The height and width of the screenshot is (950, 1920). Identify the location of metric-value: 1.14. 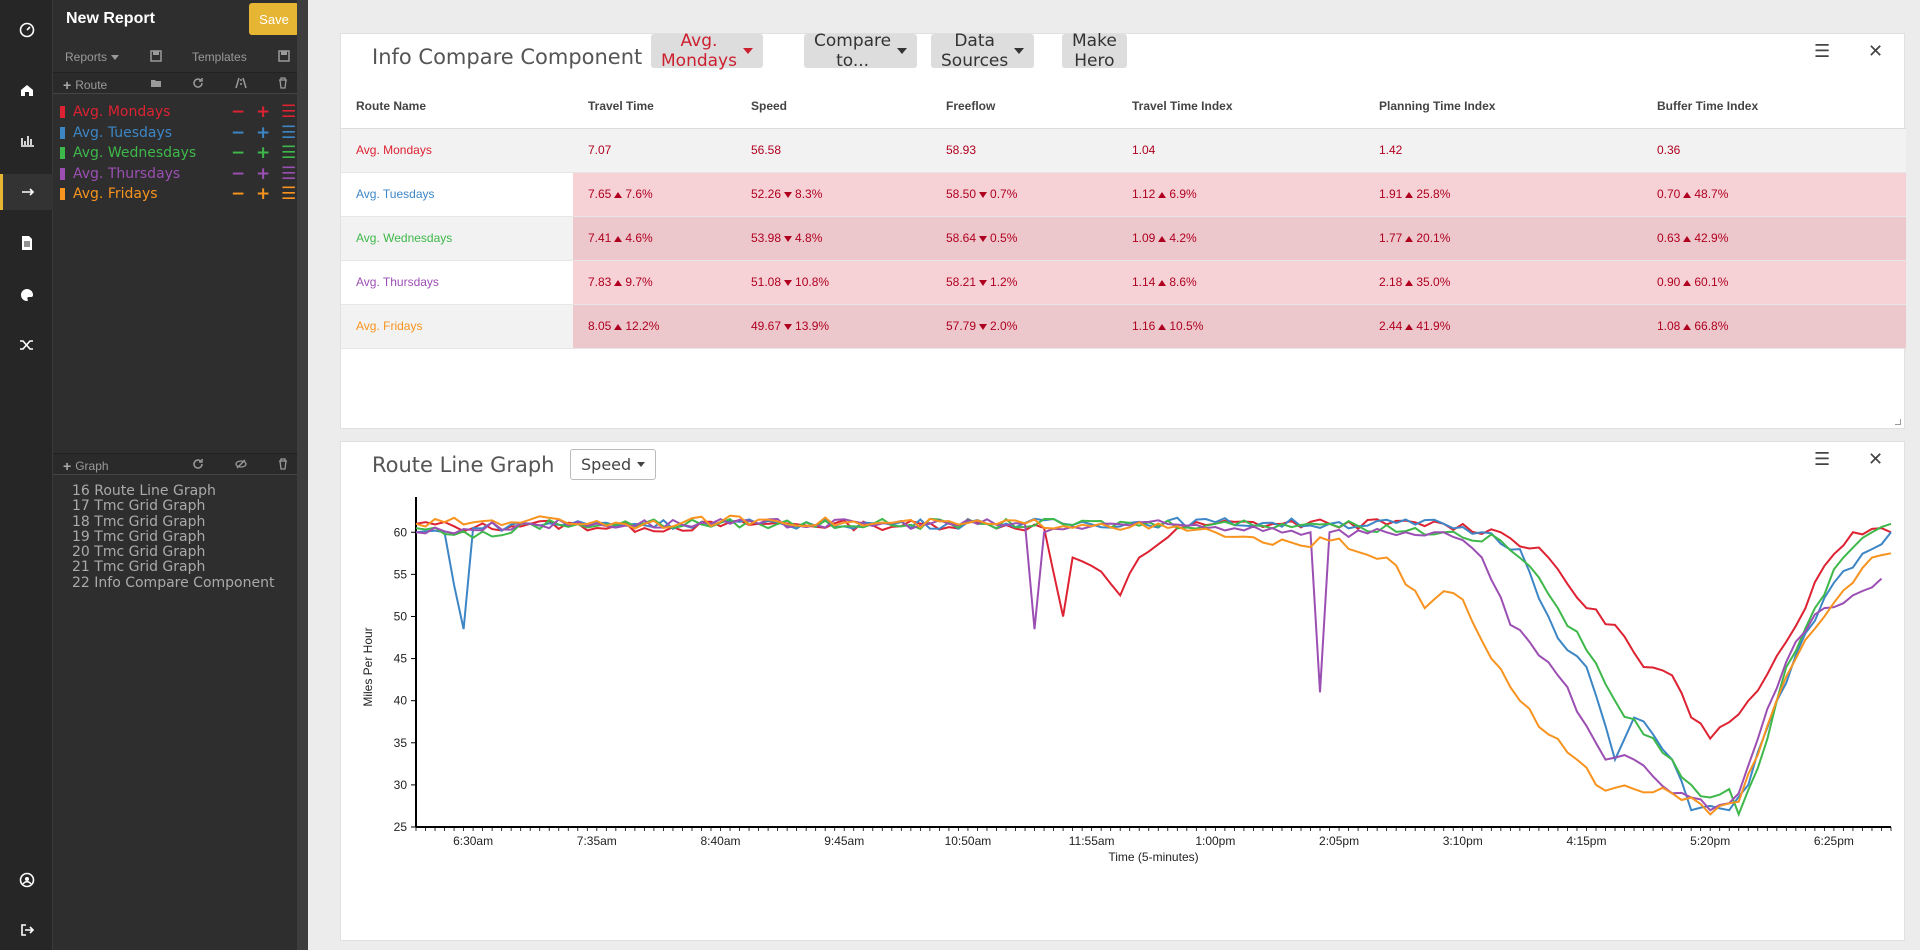
(1143, 282).